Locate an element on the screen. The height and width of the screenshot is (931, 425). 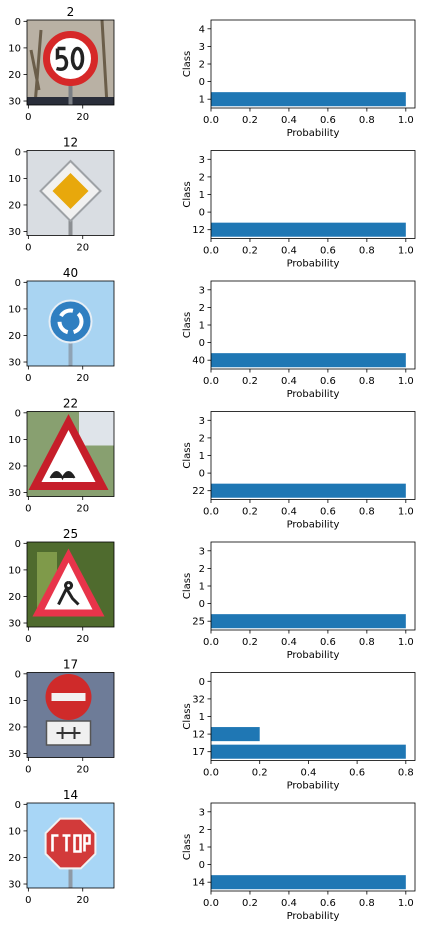
priority-road-sign-icon is located at coordinates (70, 193).